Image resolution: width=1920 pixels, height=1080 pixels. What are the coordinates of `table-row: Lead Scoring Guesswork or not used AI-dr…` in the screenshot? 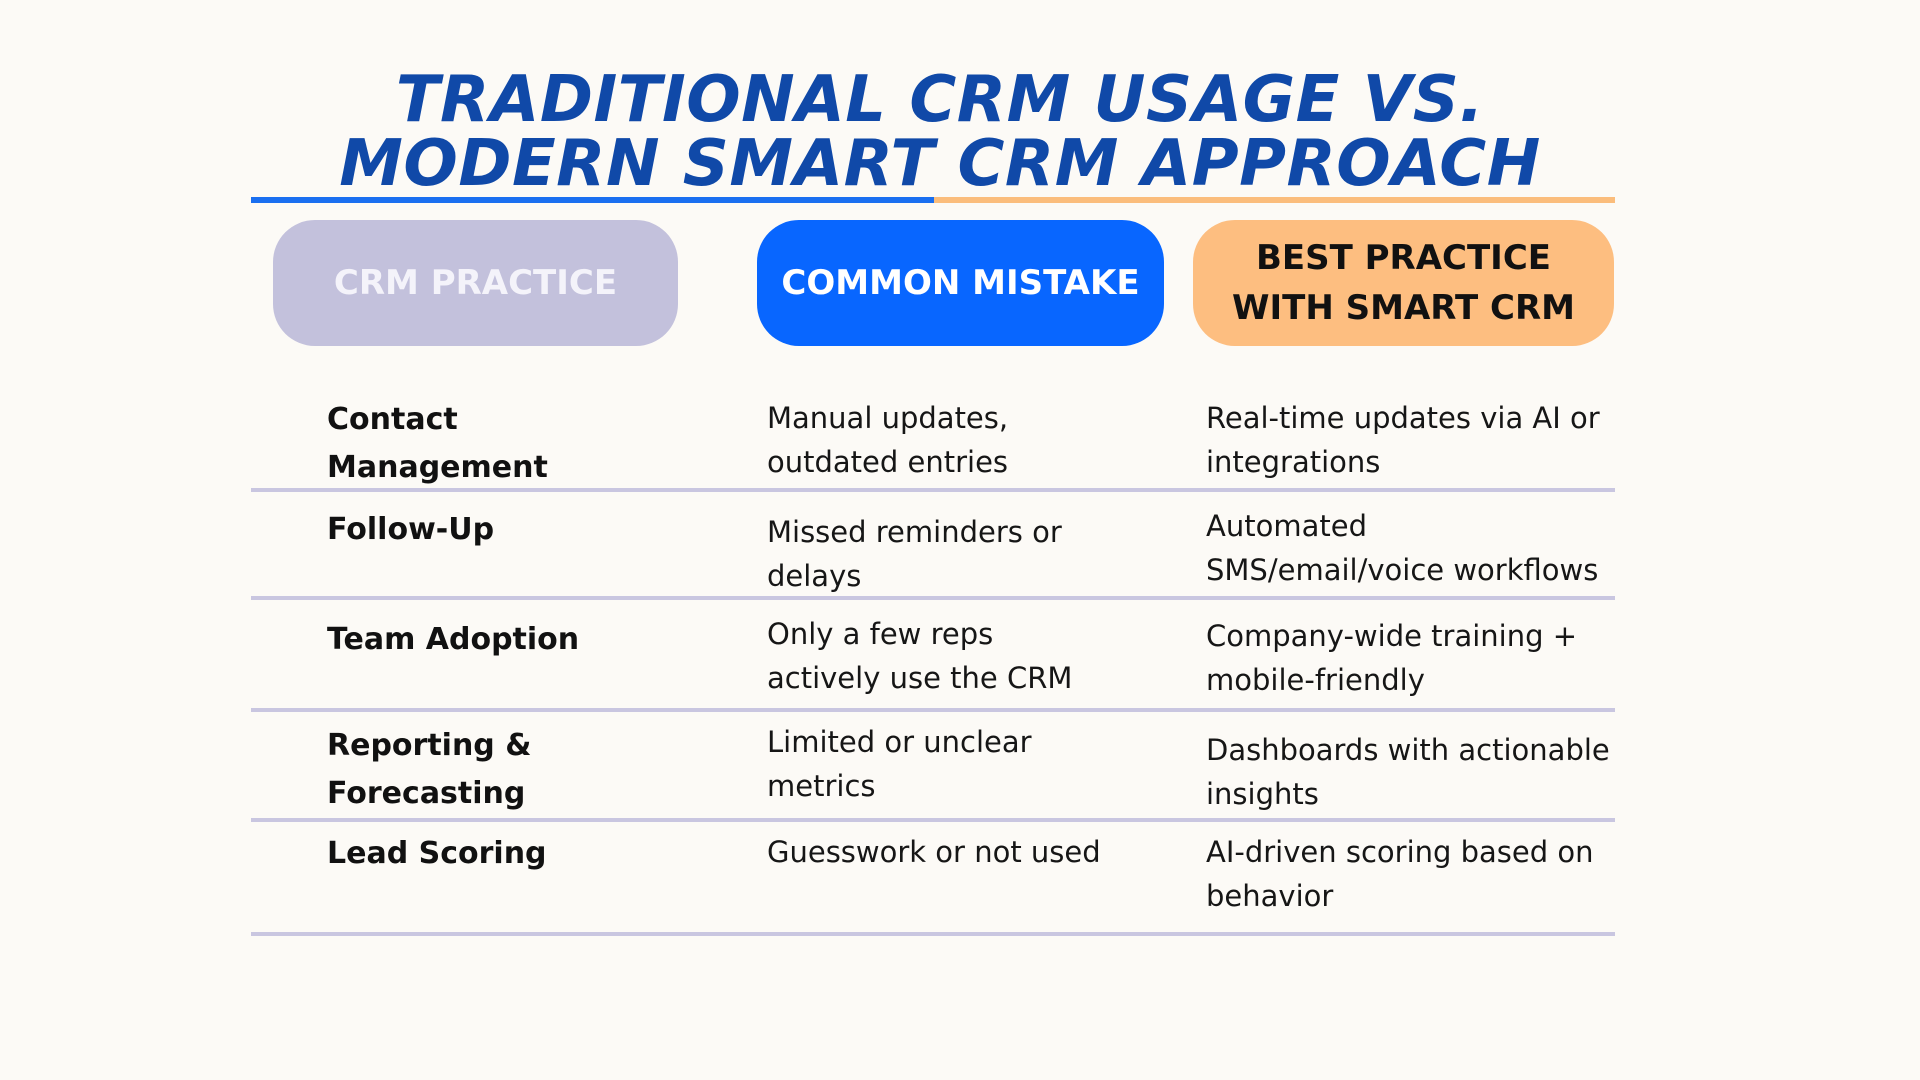 It's located at (933, 879).